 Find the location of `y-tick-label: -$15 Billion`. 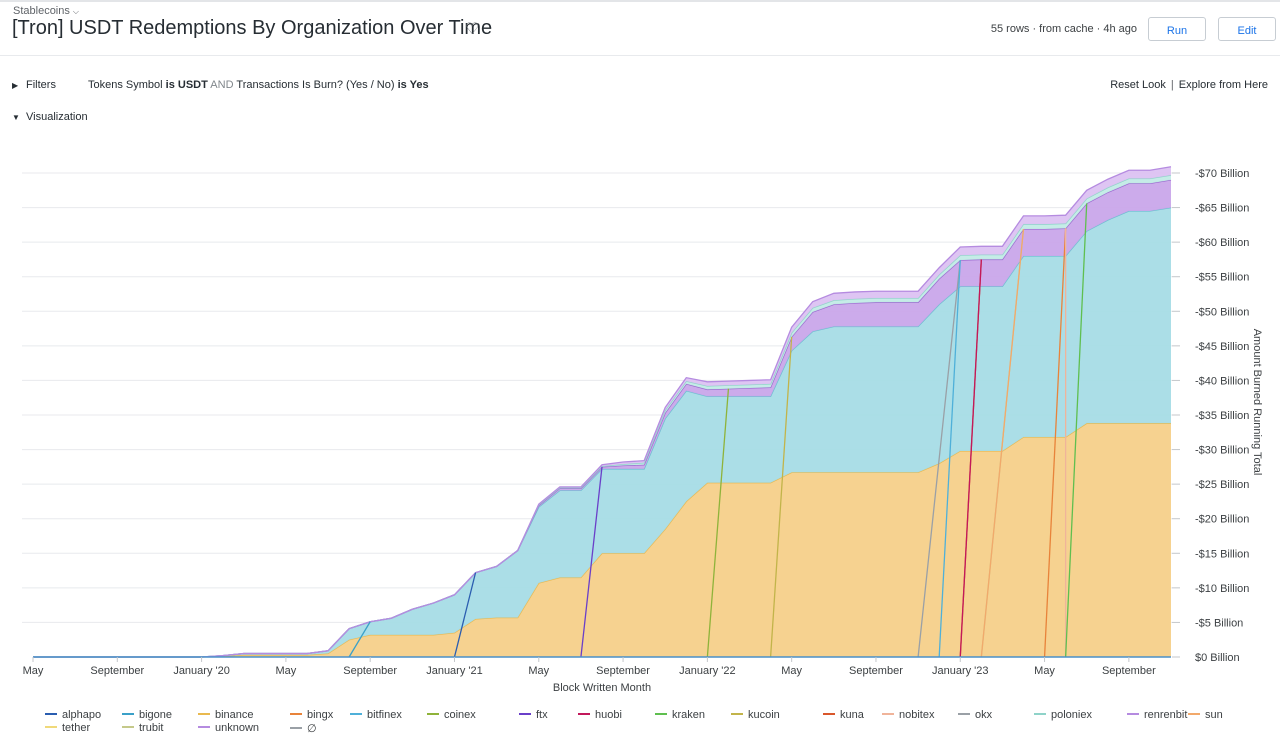

y-tick-label: -$15 Billion is located at coordinates (1222, 554).